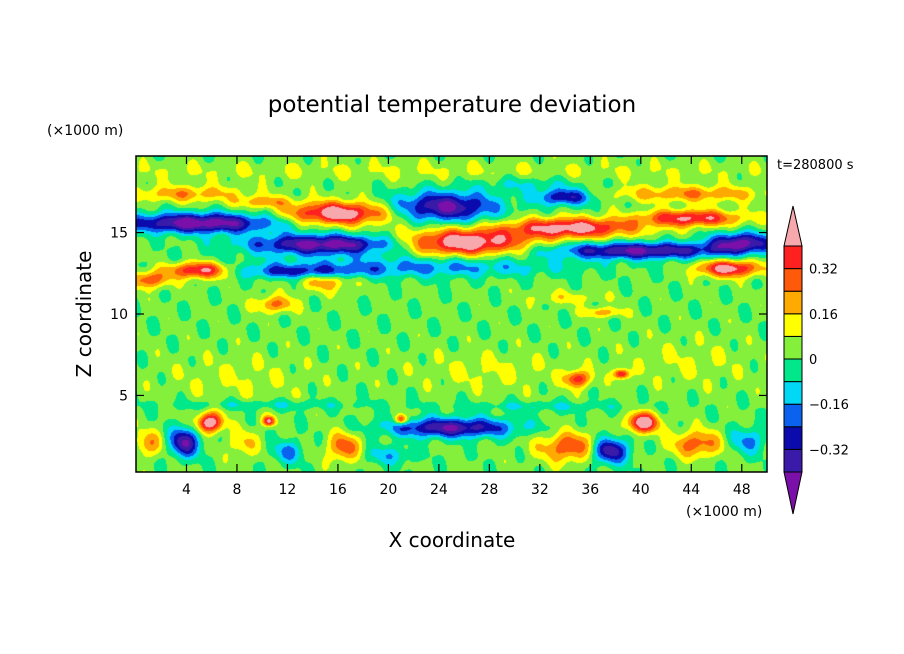 This screenshot has width=904, height=654. Describe the element at coordinates (388, 490) in the screenshot. I see `x-tick-label: 20` at that location.